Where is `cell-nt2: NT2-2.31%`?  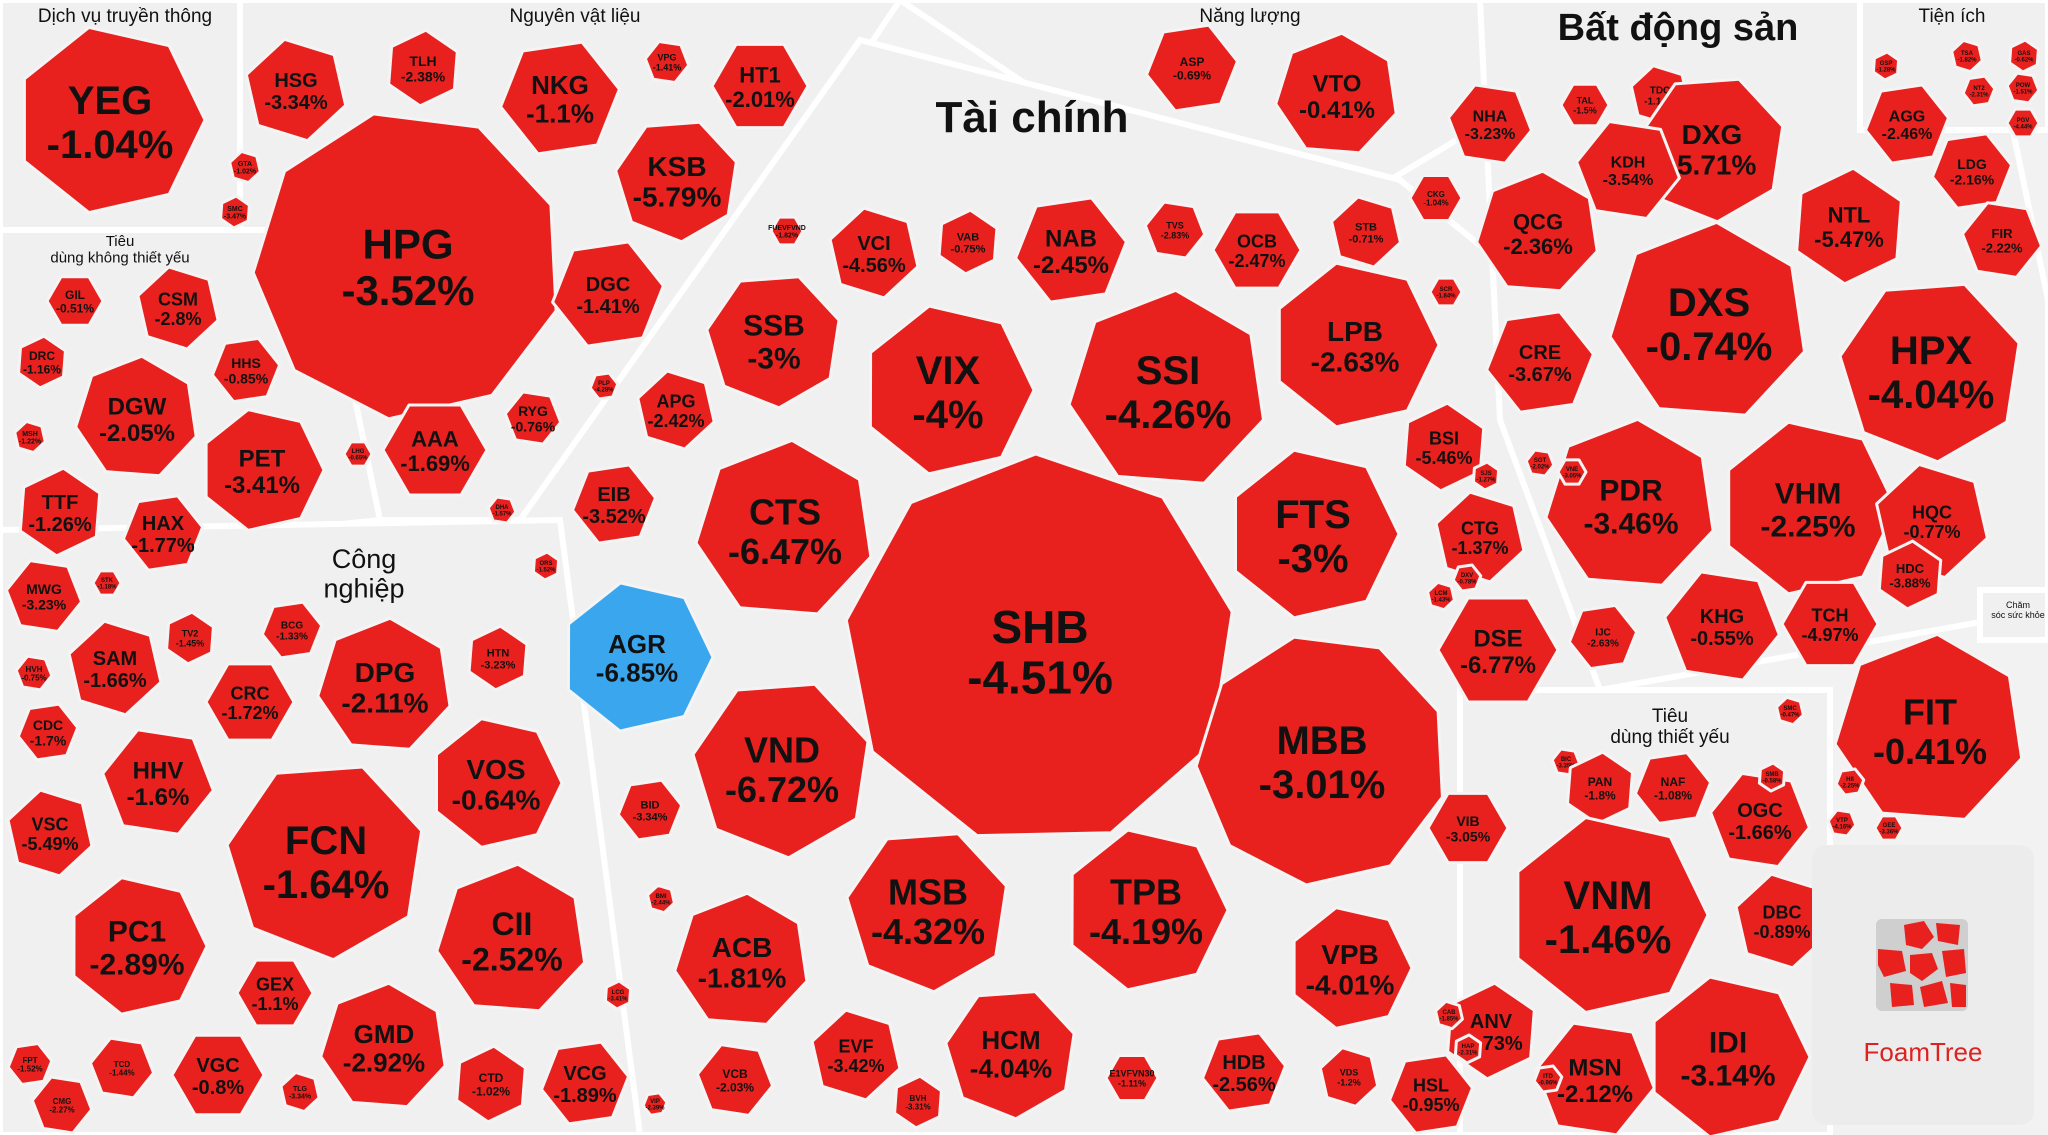
cell-nt2: NT2-2.31% is located at coordinates (1979, 91).